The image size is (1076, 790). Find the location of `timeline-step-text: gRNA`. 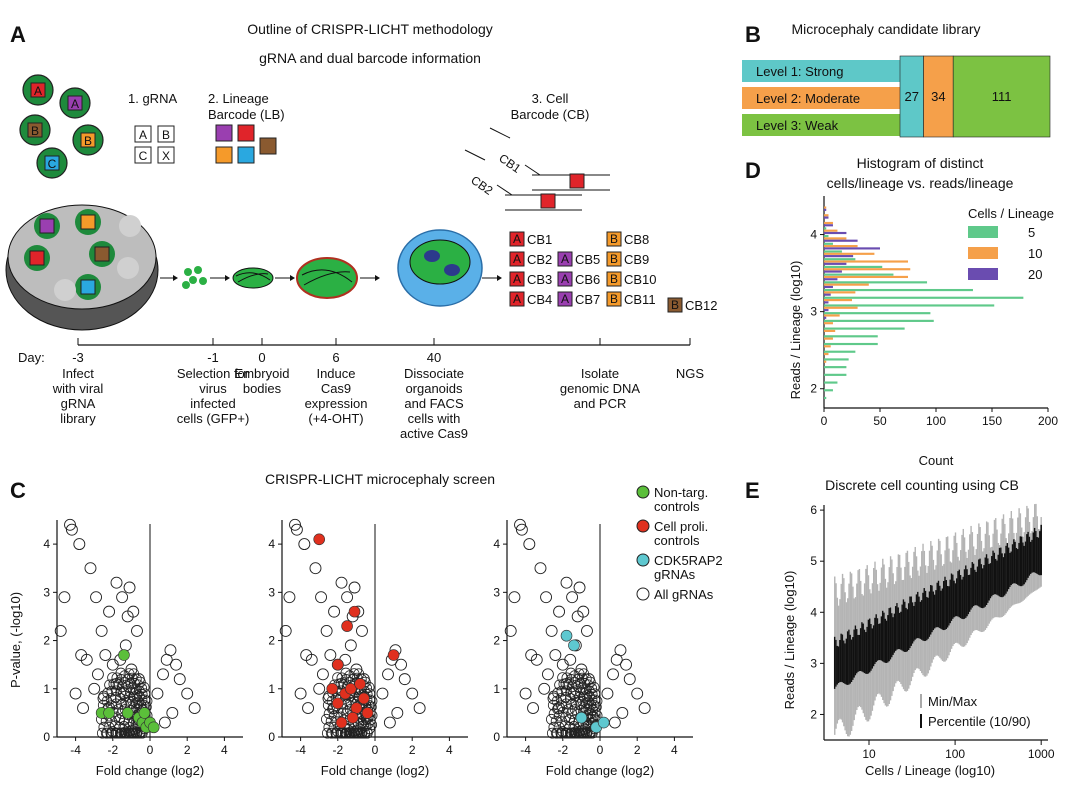

timeline-step-text: gRNA is located at coordinates (78, 403).